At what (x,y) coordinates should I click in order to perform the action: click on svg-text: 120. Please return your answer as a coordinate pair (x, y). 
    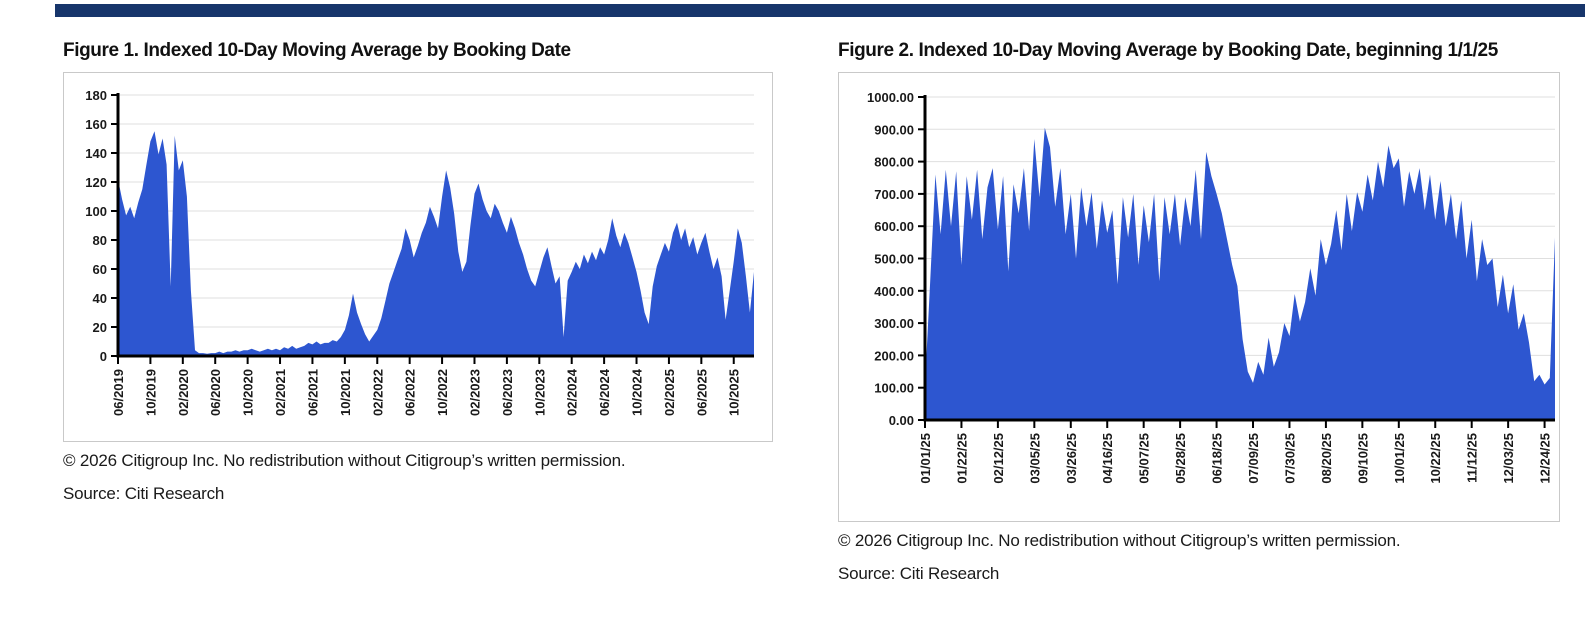
    Looking at the image, I should click on (96, 182).